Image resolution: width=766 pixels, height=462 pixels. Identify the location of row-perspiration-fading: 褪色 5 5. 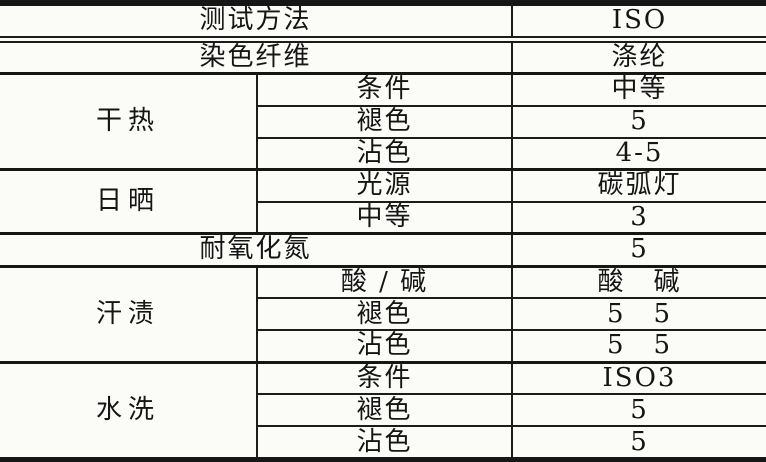
(383, 315).